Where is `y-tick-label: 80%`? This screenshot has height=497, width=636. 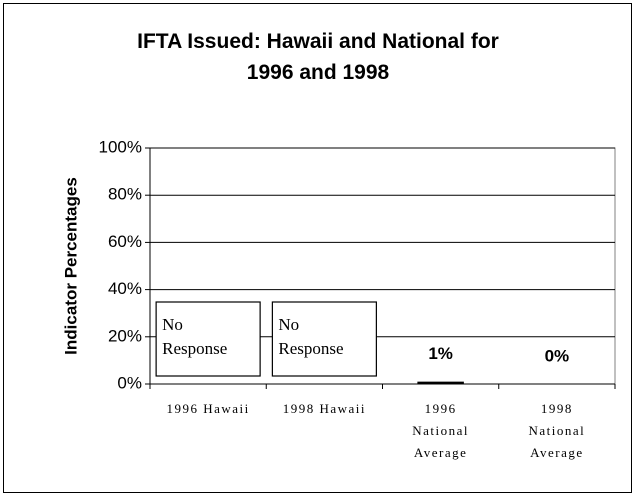
y-tick-label: 80% is located at coordinates (125, 194).